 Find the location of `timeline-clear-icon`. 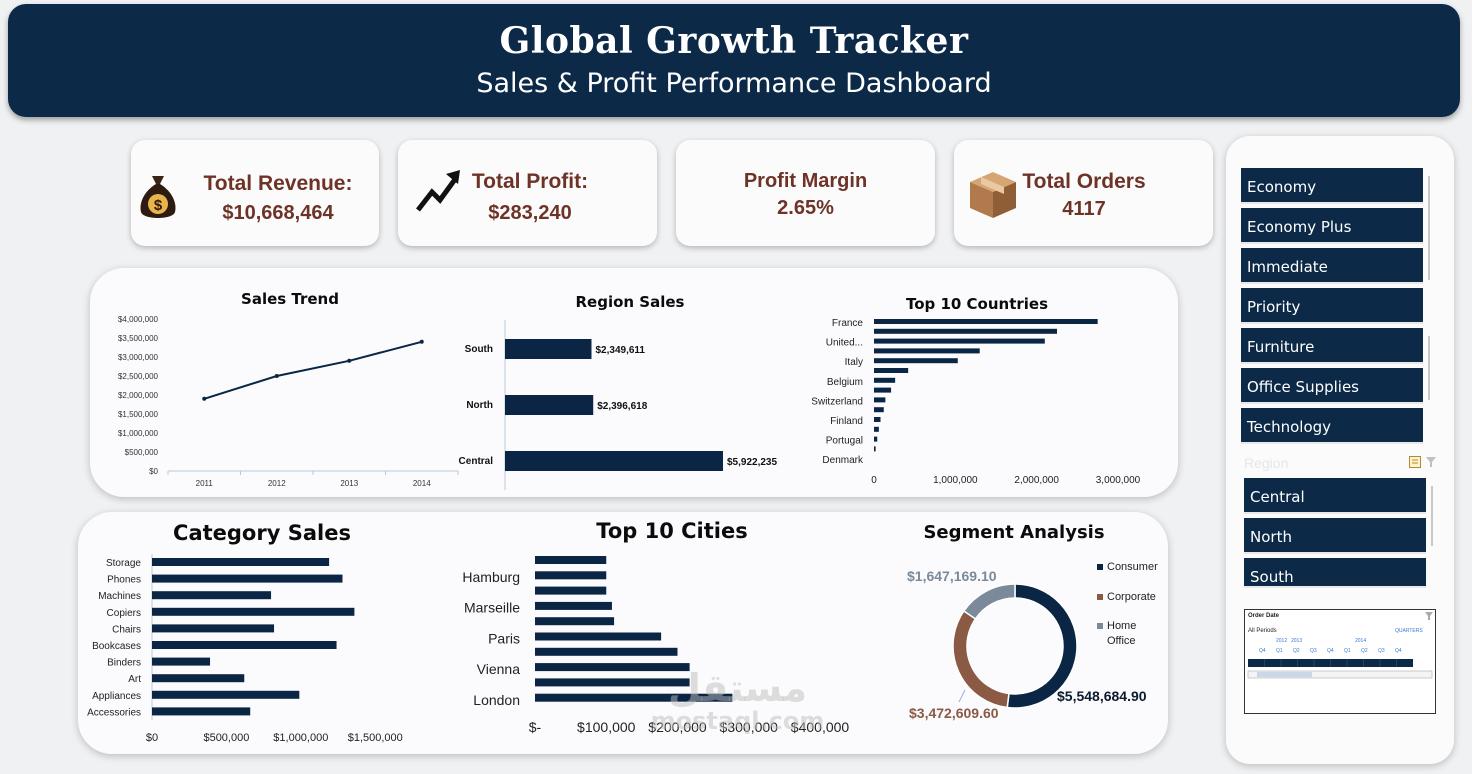

timeline-clear-icon is located at coordinates (1429, 616).